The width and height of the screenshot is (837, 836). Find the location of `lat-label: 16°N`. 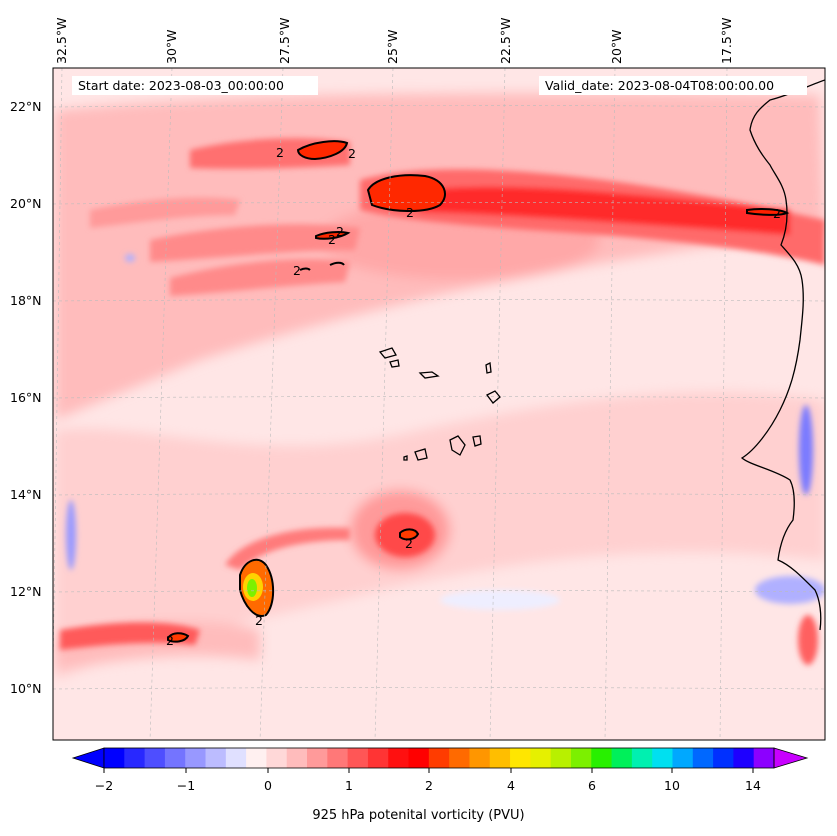

lat-label: 16°N is located at coordinates (26, 397).